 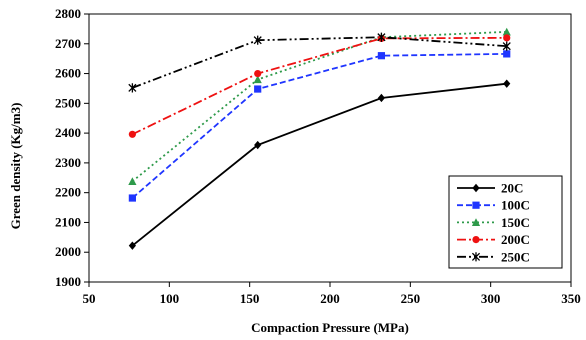 What do you see at coordinates (476, 240) in the screenshot?
I see `legend-marker-200C` at bounding box center [476, 240].